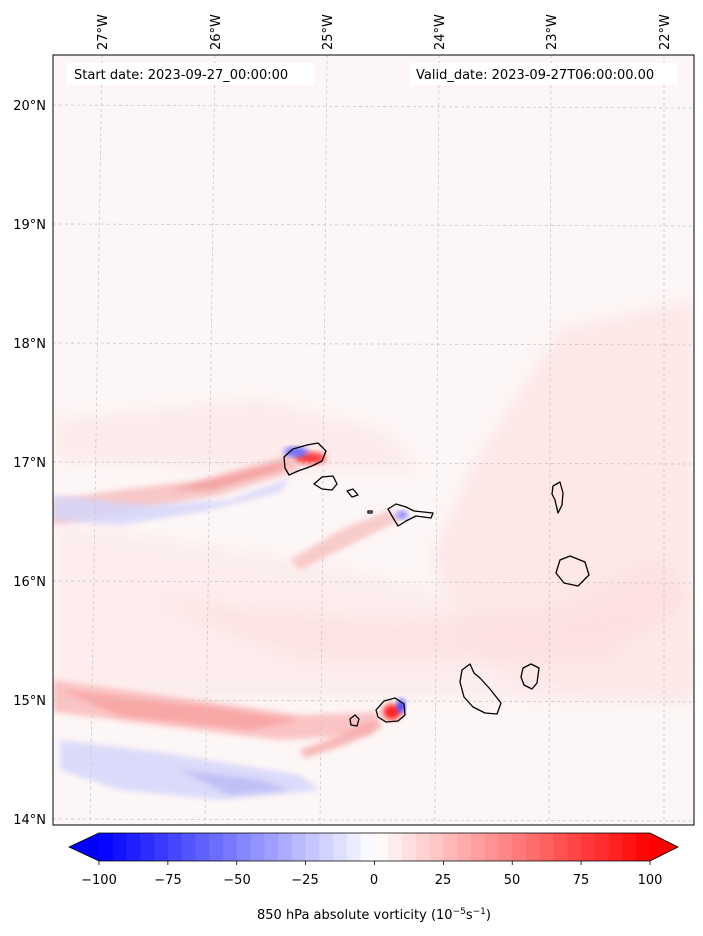  What do you see at coordinates (29, 582) in the screenshot?
I see `lat-label: 16°N` at bounding box center [29, 582].